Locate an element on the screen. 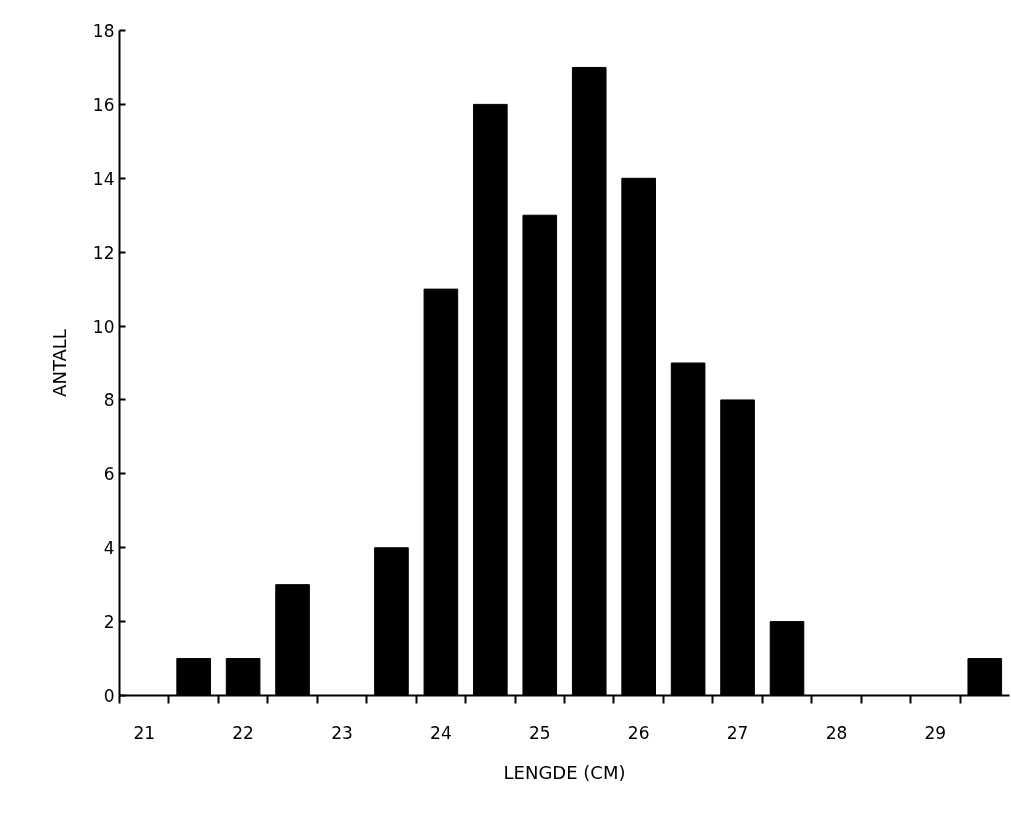 This screenshot has height=822, width=1011. x-tick-label: 29 is located at coordinates (935, 732).